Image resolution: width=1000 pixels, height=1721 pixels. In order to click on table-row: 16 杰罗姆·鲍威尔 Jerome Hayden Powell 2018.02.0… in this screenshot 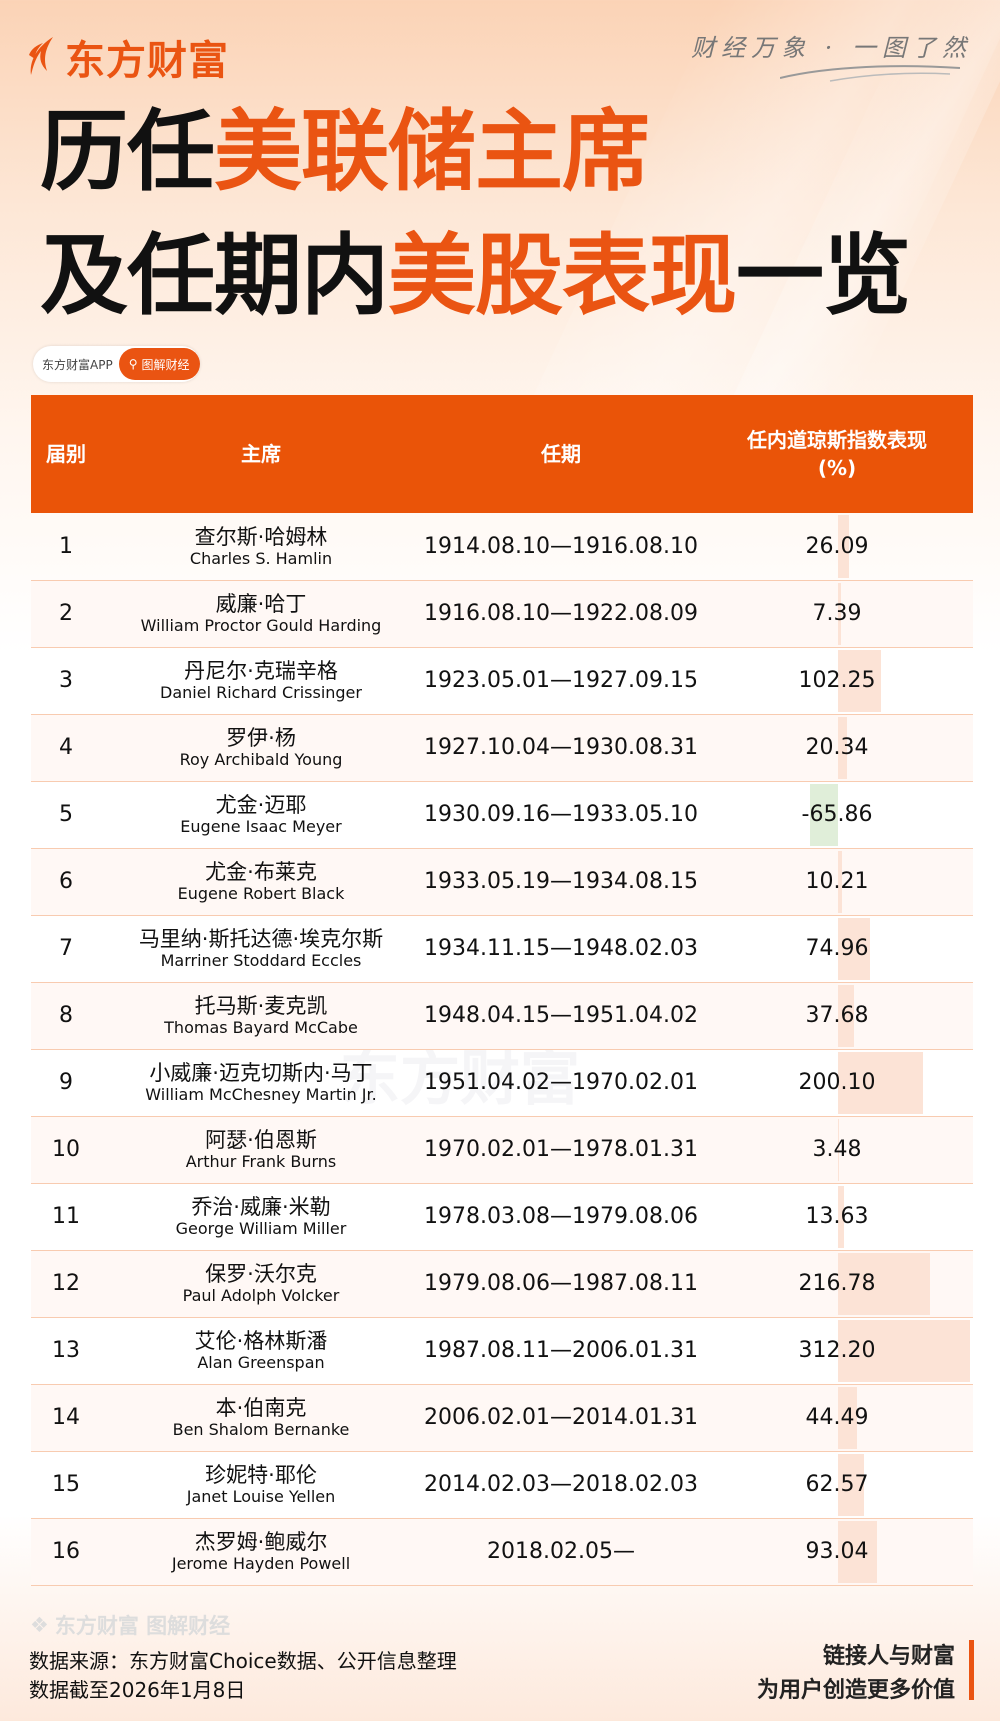, I will do `click(502, 1552)`.